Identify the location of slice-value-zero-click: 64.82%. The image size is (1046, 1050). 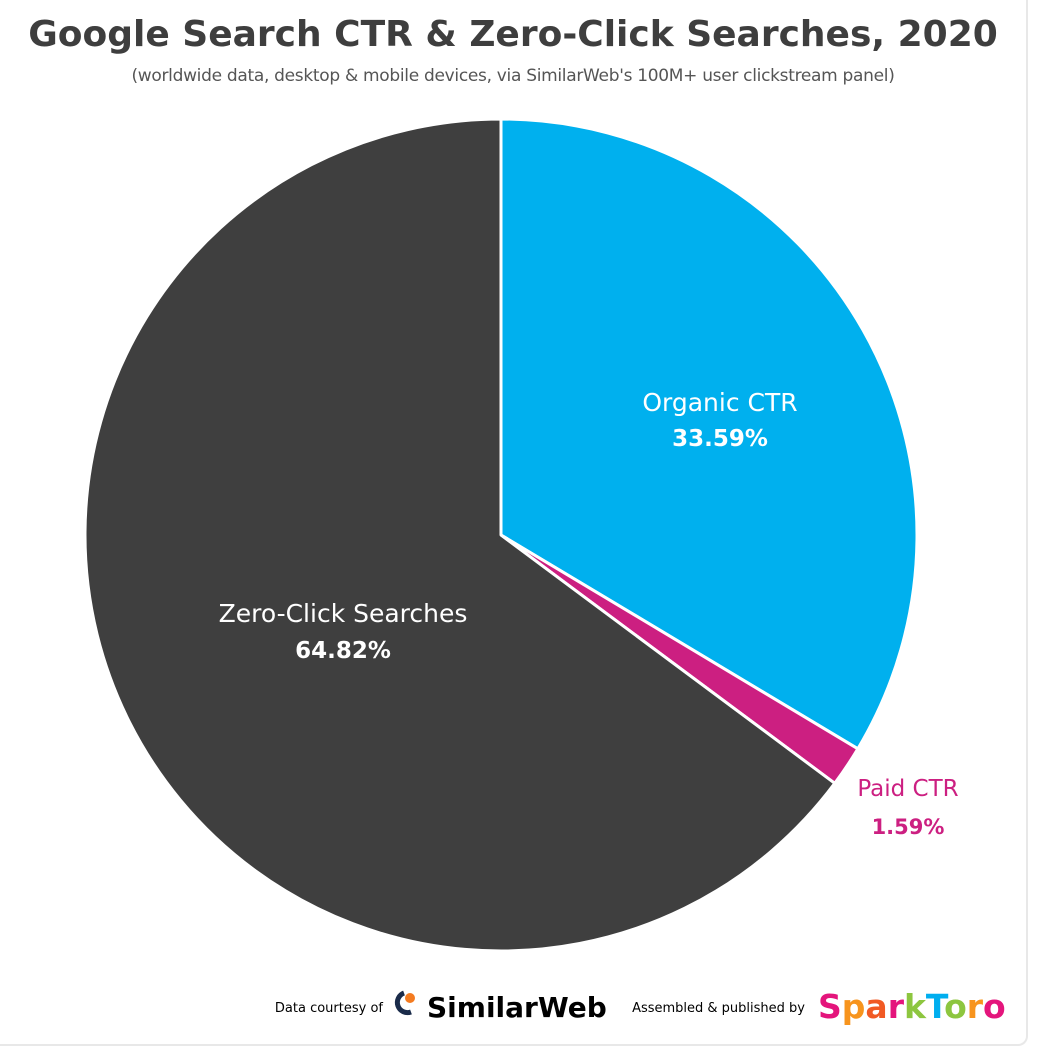
(343, 651).